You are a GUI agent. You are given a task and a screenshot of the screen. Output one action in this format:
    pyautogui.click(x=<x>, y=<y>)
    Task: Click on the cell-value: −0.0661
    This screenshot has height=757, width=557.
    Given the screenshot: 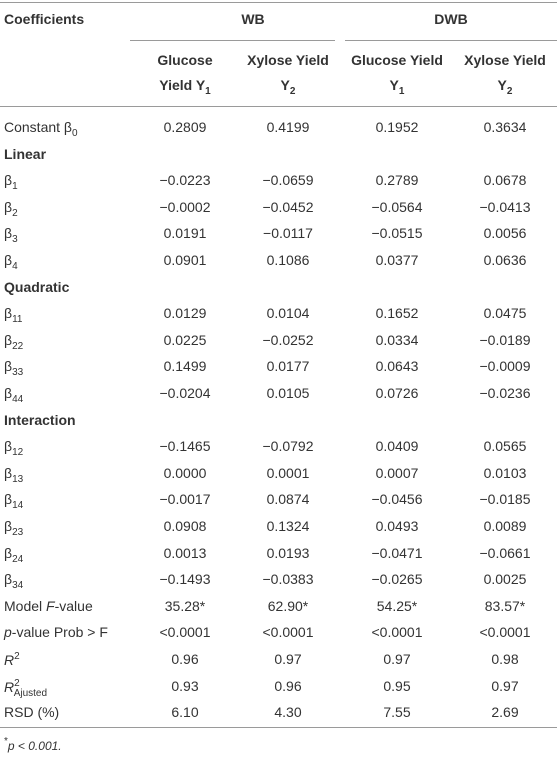 What is the action you would take?
    pyautogui.click(x=505, y=552)
    